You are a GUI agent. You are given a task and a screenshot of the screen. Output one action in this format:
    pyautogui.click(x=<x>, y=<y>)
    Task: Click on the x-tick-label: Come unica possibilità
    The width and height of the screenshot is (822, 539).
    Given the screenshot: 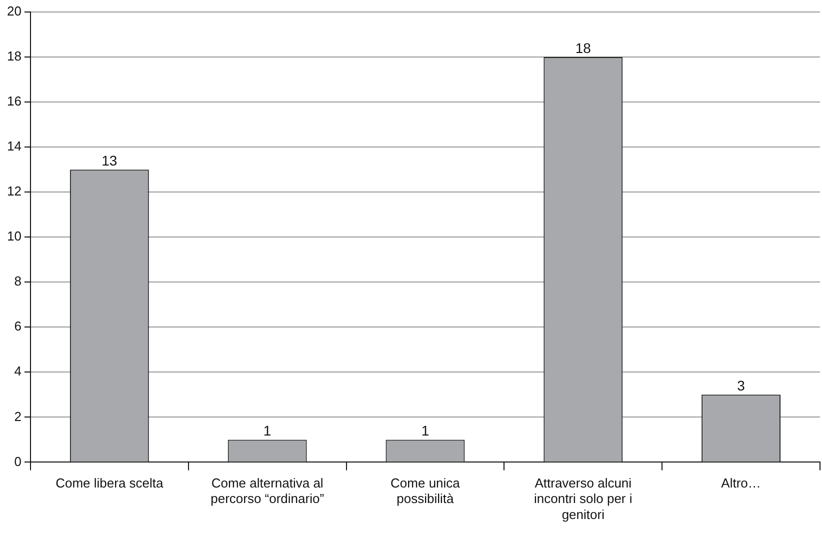 What is the action you would take?
    pyautogui.click(x=425, y=491)
    